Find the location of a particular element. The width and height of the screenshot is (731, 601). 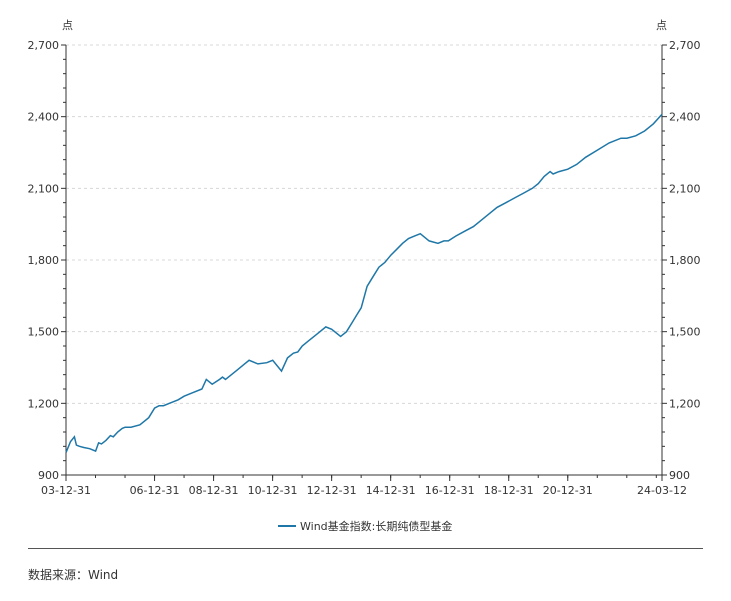

legend: Wind基金指数:长期纯债型基金 is located at coordinates (365, 526).